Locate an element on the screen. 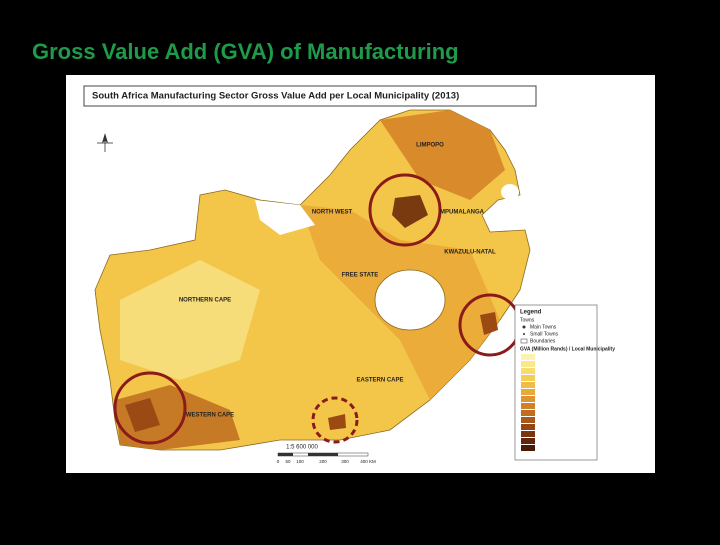 The image size is (720, 545). legend-ramp is located at coordinates (528, 402).